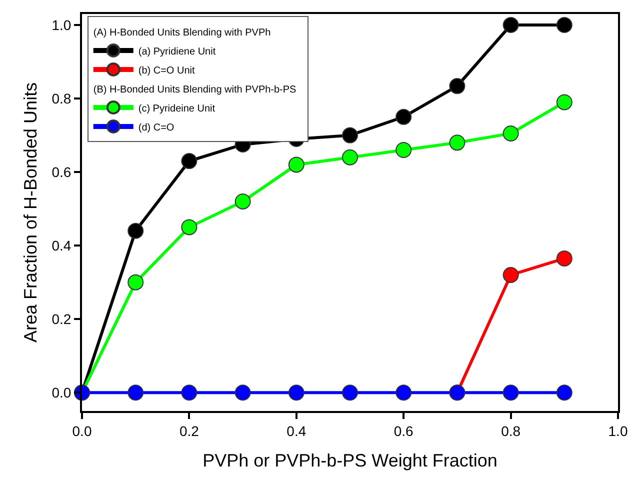  What do you see at coordinates (177, 108) in the screenshot?
I see `legend-label: (c) Pyrideine Unit` at bounding box center [177, 108].